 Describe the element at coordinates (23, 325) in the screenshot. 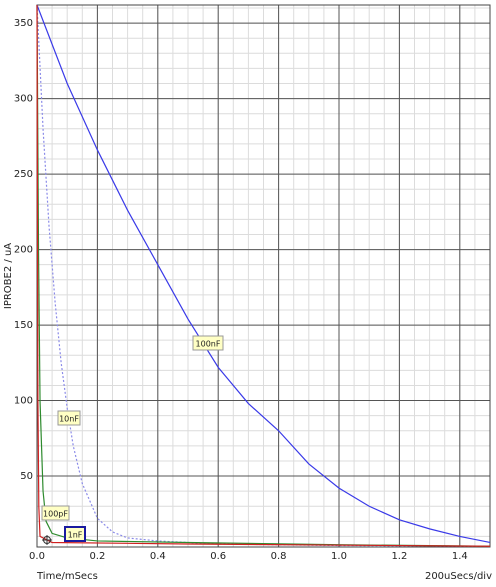

I see `y-tick-label: 150` at that location.